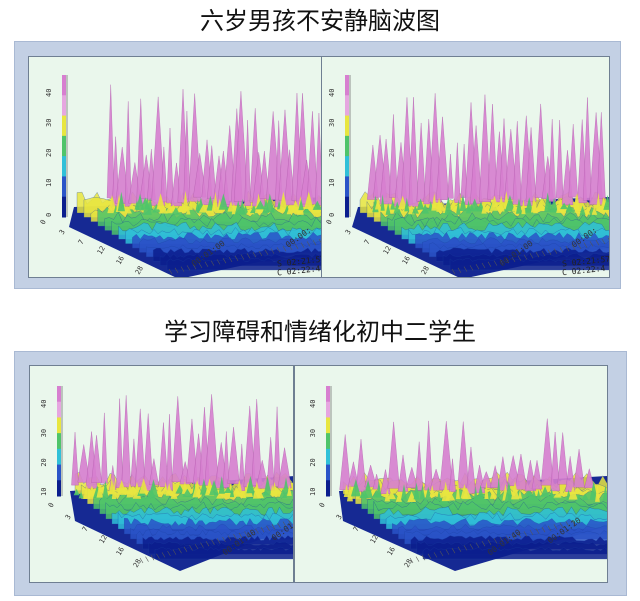 The width and height of the screenshot is (640, 601). What do you see at coordinates (408, 563) in the screenshot?
I see `depth-tick-label: 28` at bounding box center [408, 563].